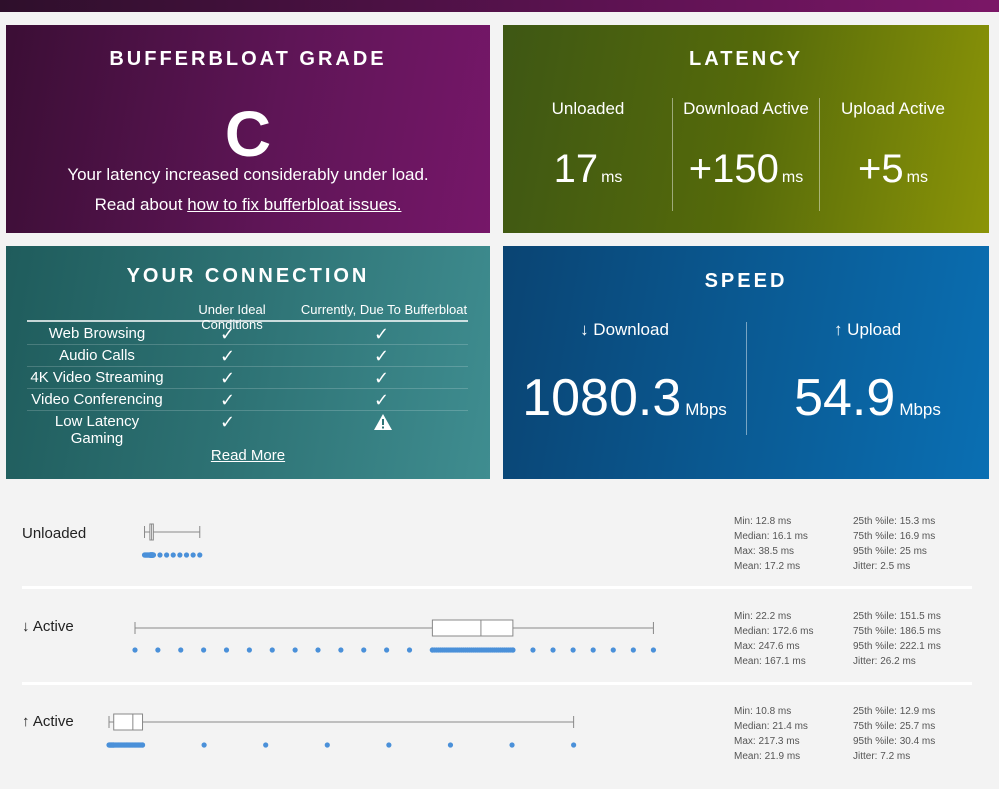 Image resolution: width=999 pixels, height=789 pixels. What do you see at coordinates (771, 536) in the screenshot?
I see `stat-median: Median: 16.1 ms` at bounding box center [771, 536].